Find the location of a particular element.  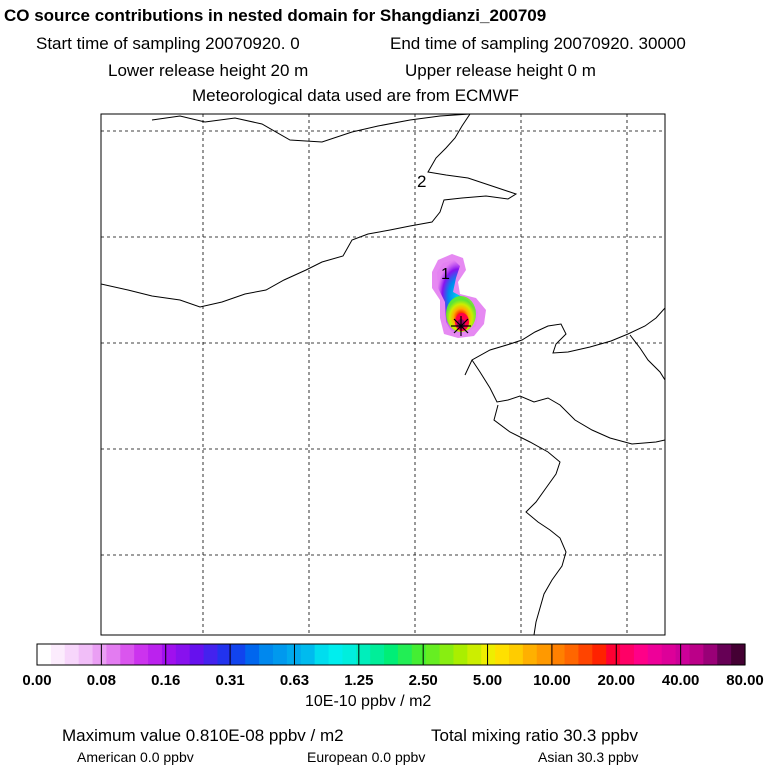

end-time-label: End time of sampling 20070920. 30000 is located at coordinates (538, 43).